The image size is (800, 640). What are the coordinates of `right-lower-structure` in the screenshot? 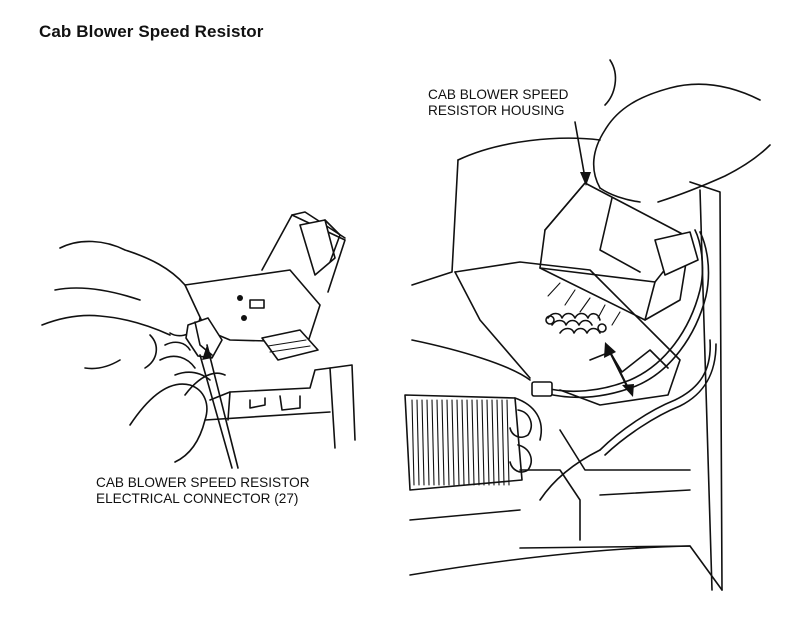 It's located at (550, 485).